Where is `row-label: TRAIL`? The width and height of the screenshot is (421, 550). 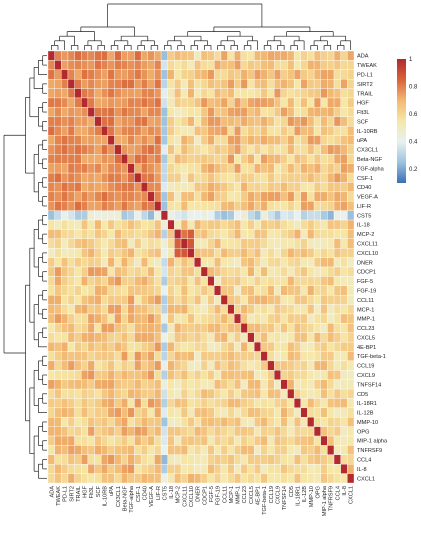 row-label: TRAIL is located at coordinates (365, 94).